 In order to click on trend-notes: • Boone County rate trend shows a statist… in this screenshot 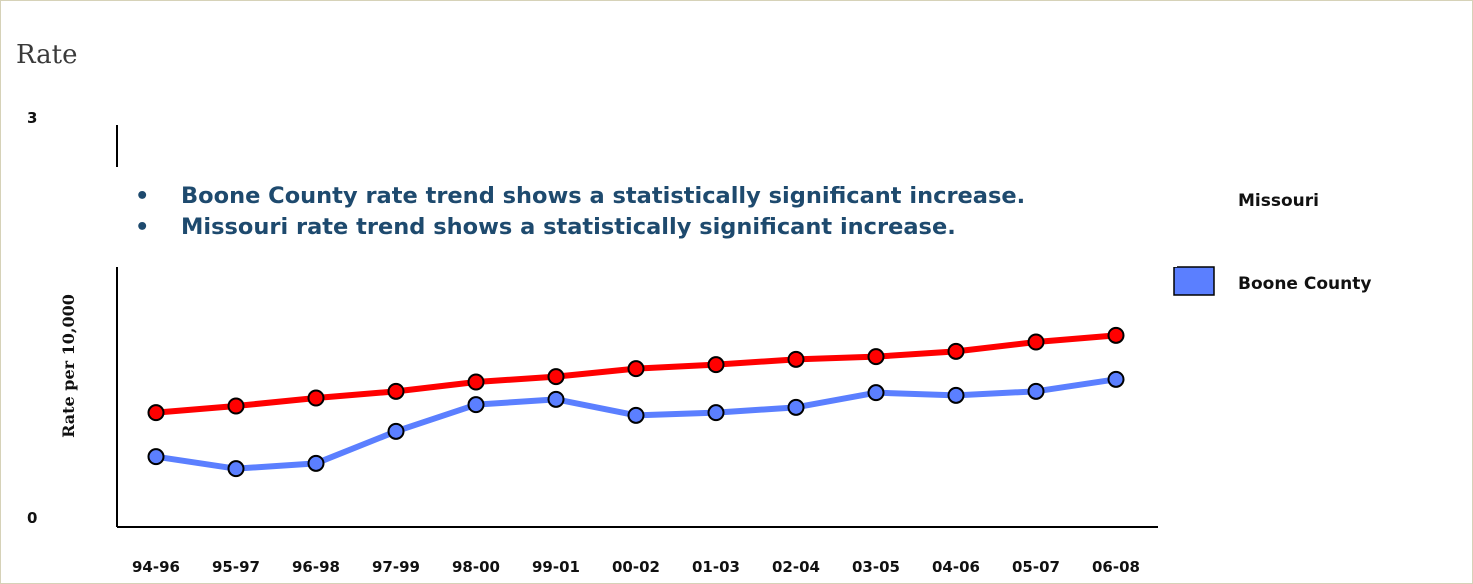, I will do `click(646, 217)`.